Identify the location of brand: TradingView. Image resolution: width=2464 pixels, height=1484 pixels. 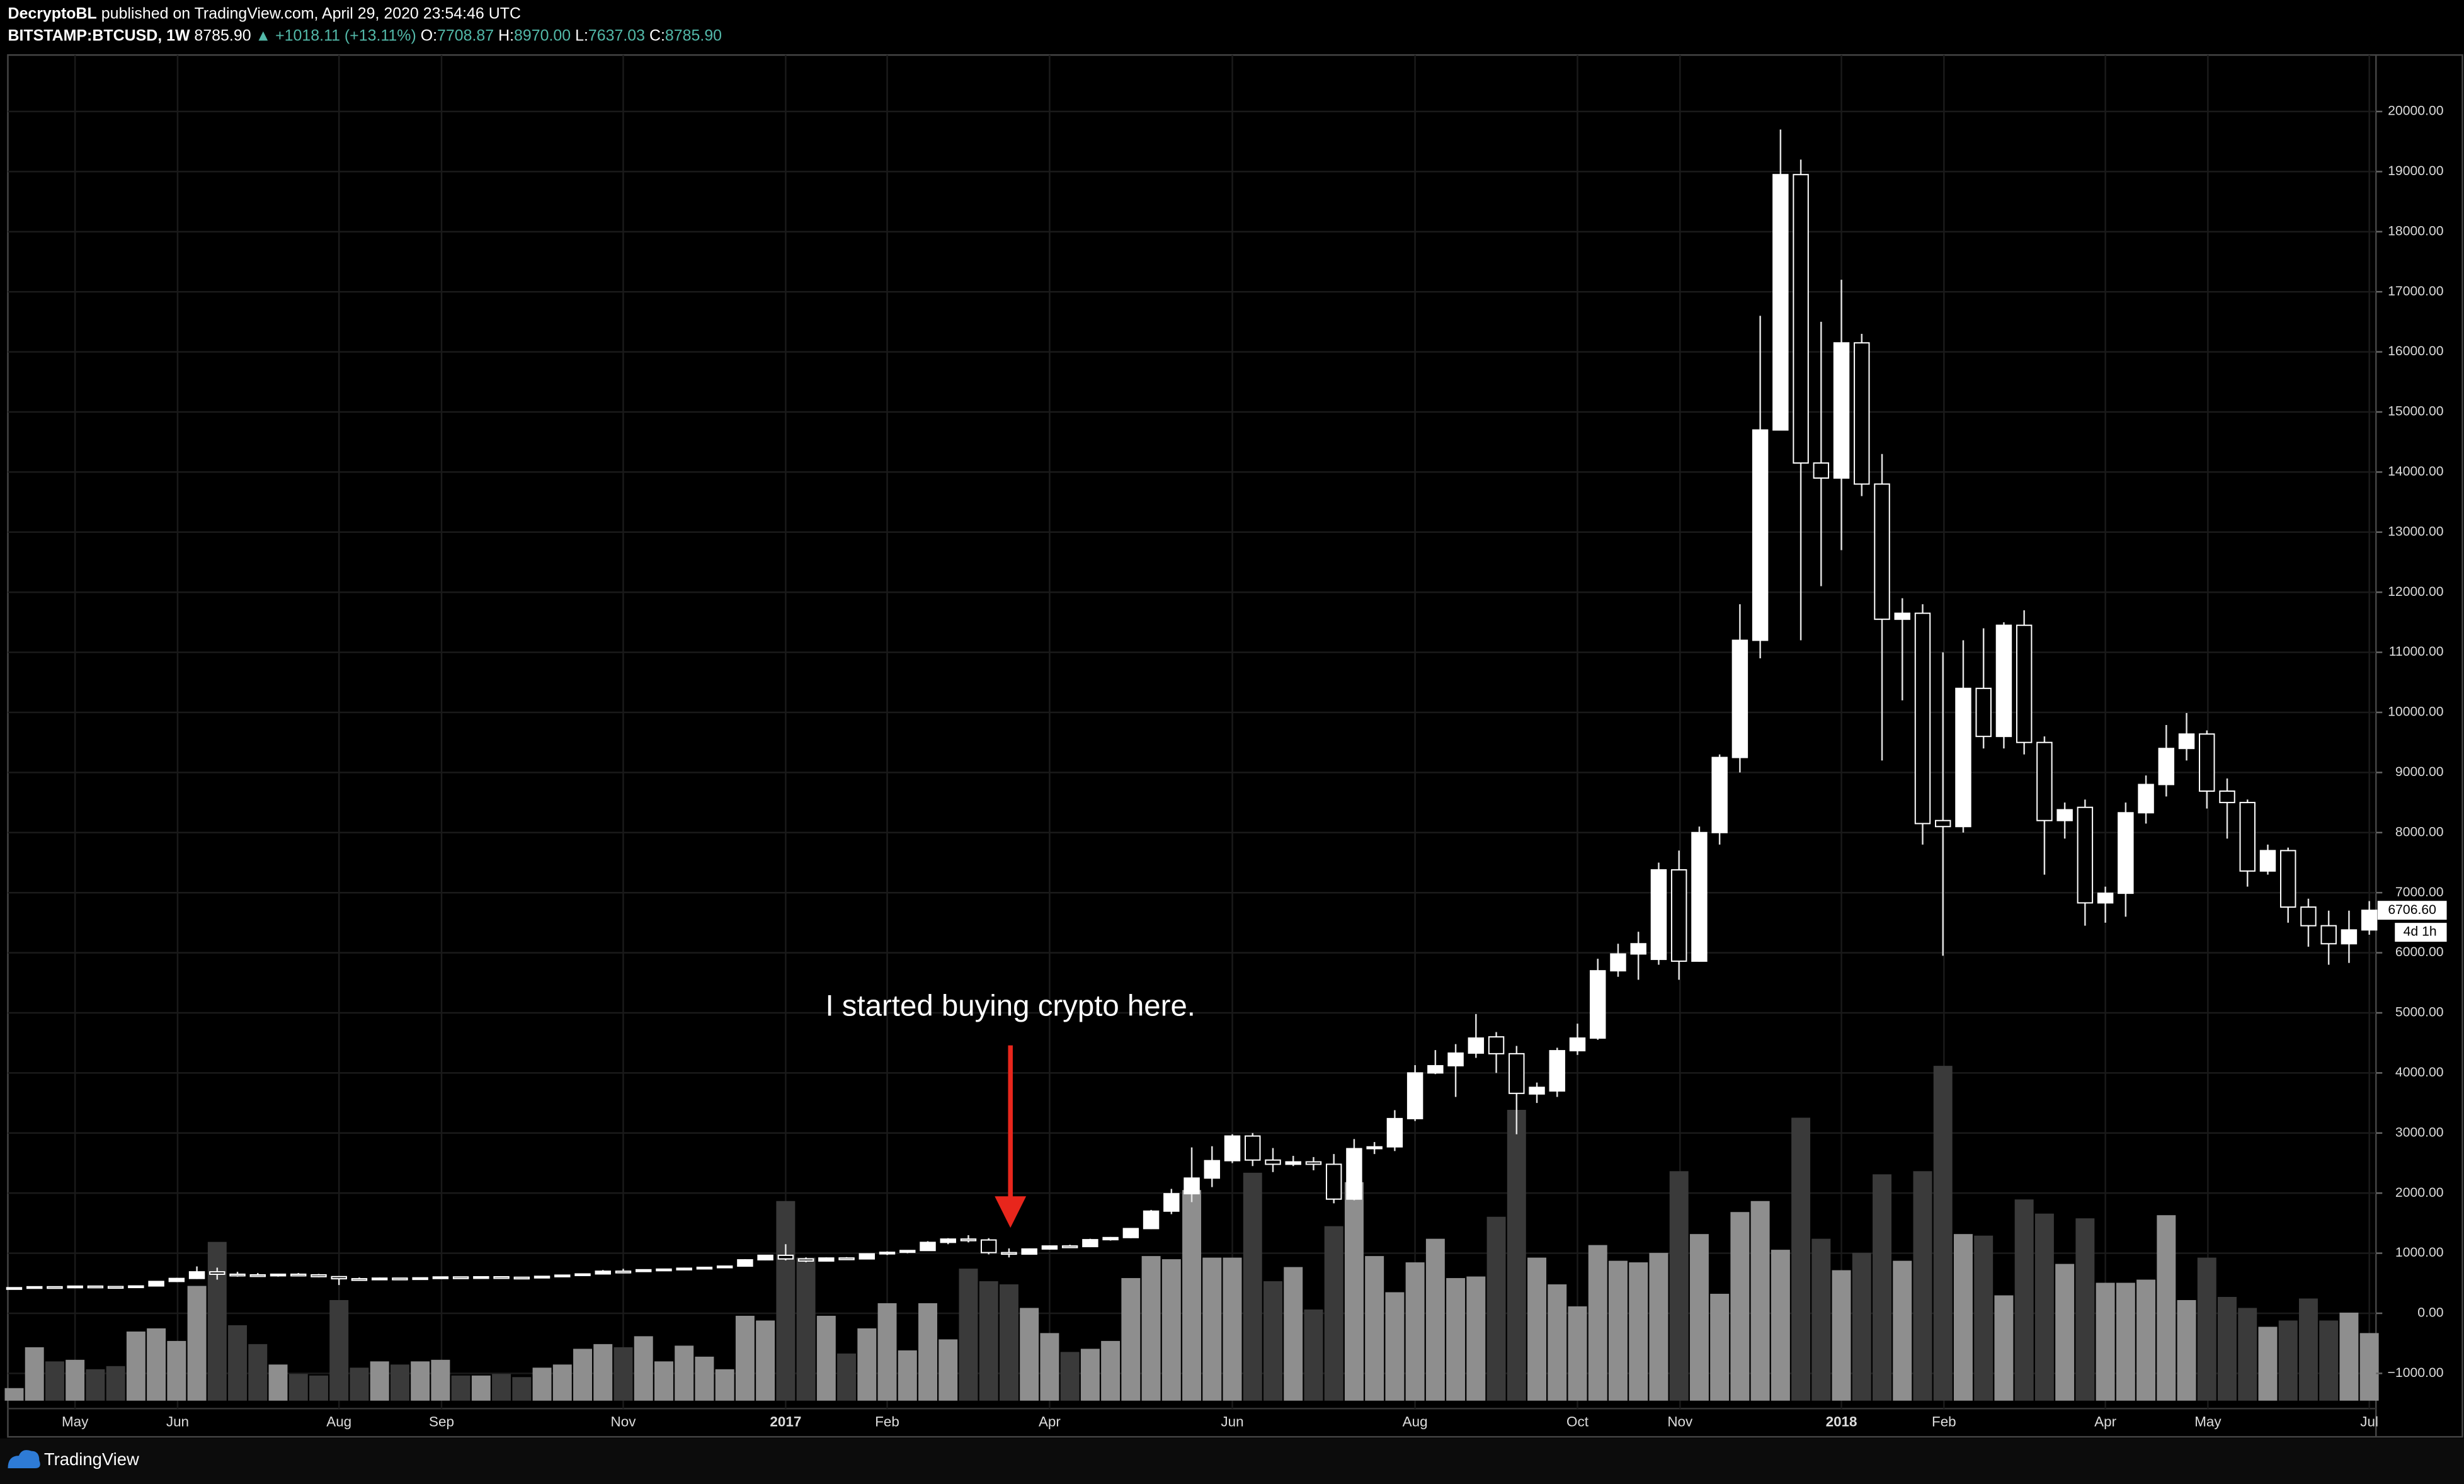
(91, 1459).